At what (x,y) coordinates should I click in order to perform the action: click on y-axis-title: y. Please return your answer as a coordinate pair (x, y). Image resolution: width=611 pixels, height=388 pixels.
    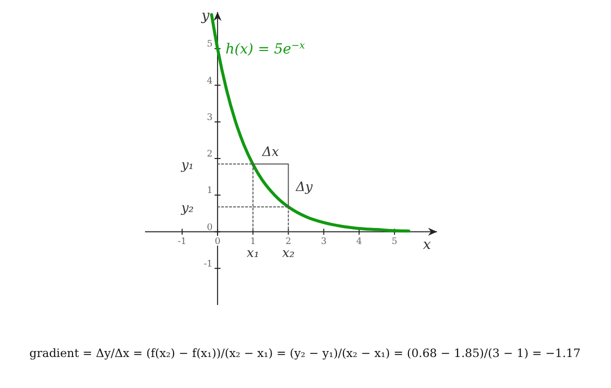
    Looking at the image, I should click on (205, 16).